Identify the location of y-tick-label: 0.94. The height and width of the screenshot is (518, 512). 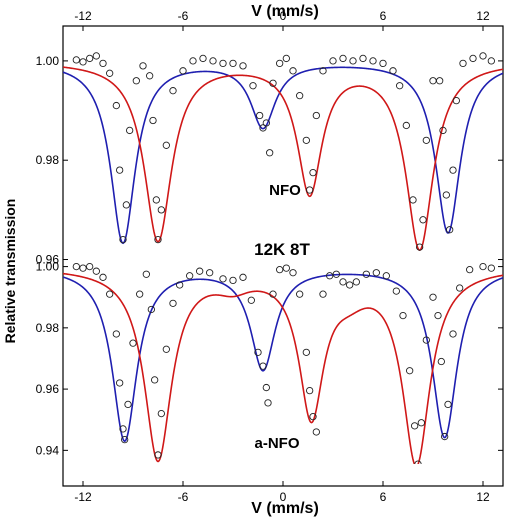
(48, 450).